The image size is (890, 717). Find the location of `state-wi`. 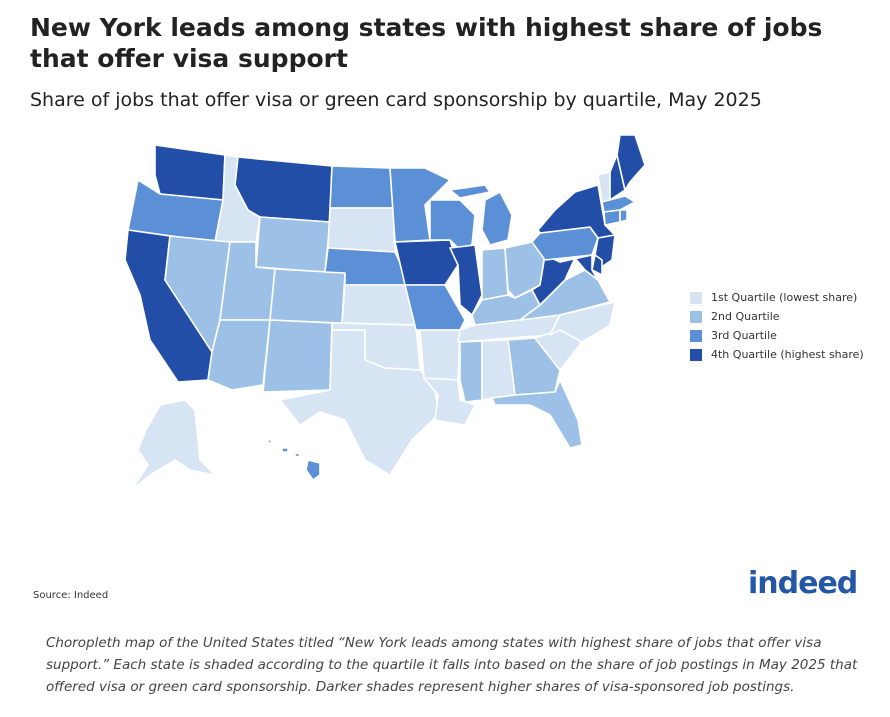

state-wi is located at coordinates (452, 224).